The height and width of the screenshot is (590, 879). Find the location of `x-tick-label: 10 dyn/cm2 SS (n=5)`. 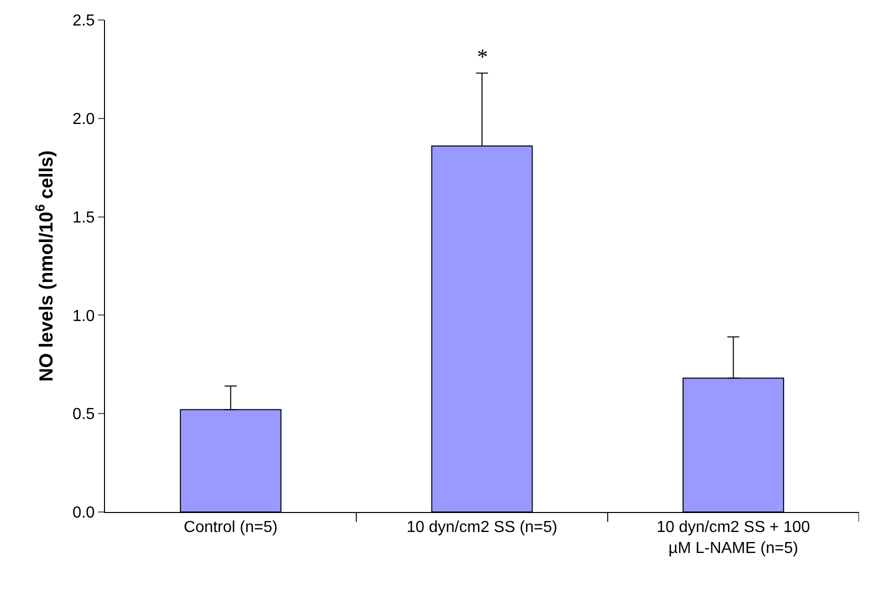

x-tick-label: 10 dyn/cm2 SS (n=5) is located at coordinates (482, 527).